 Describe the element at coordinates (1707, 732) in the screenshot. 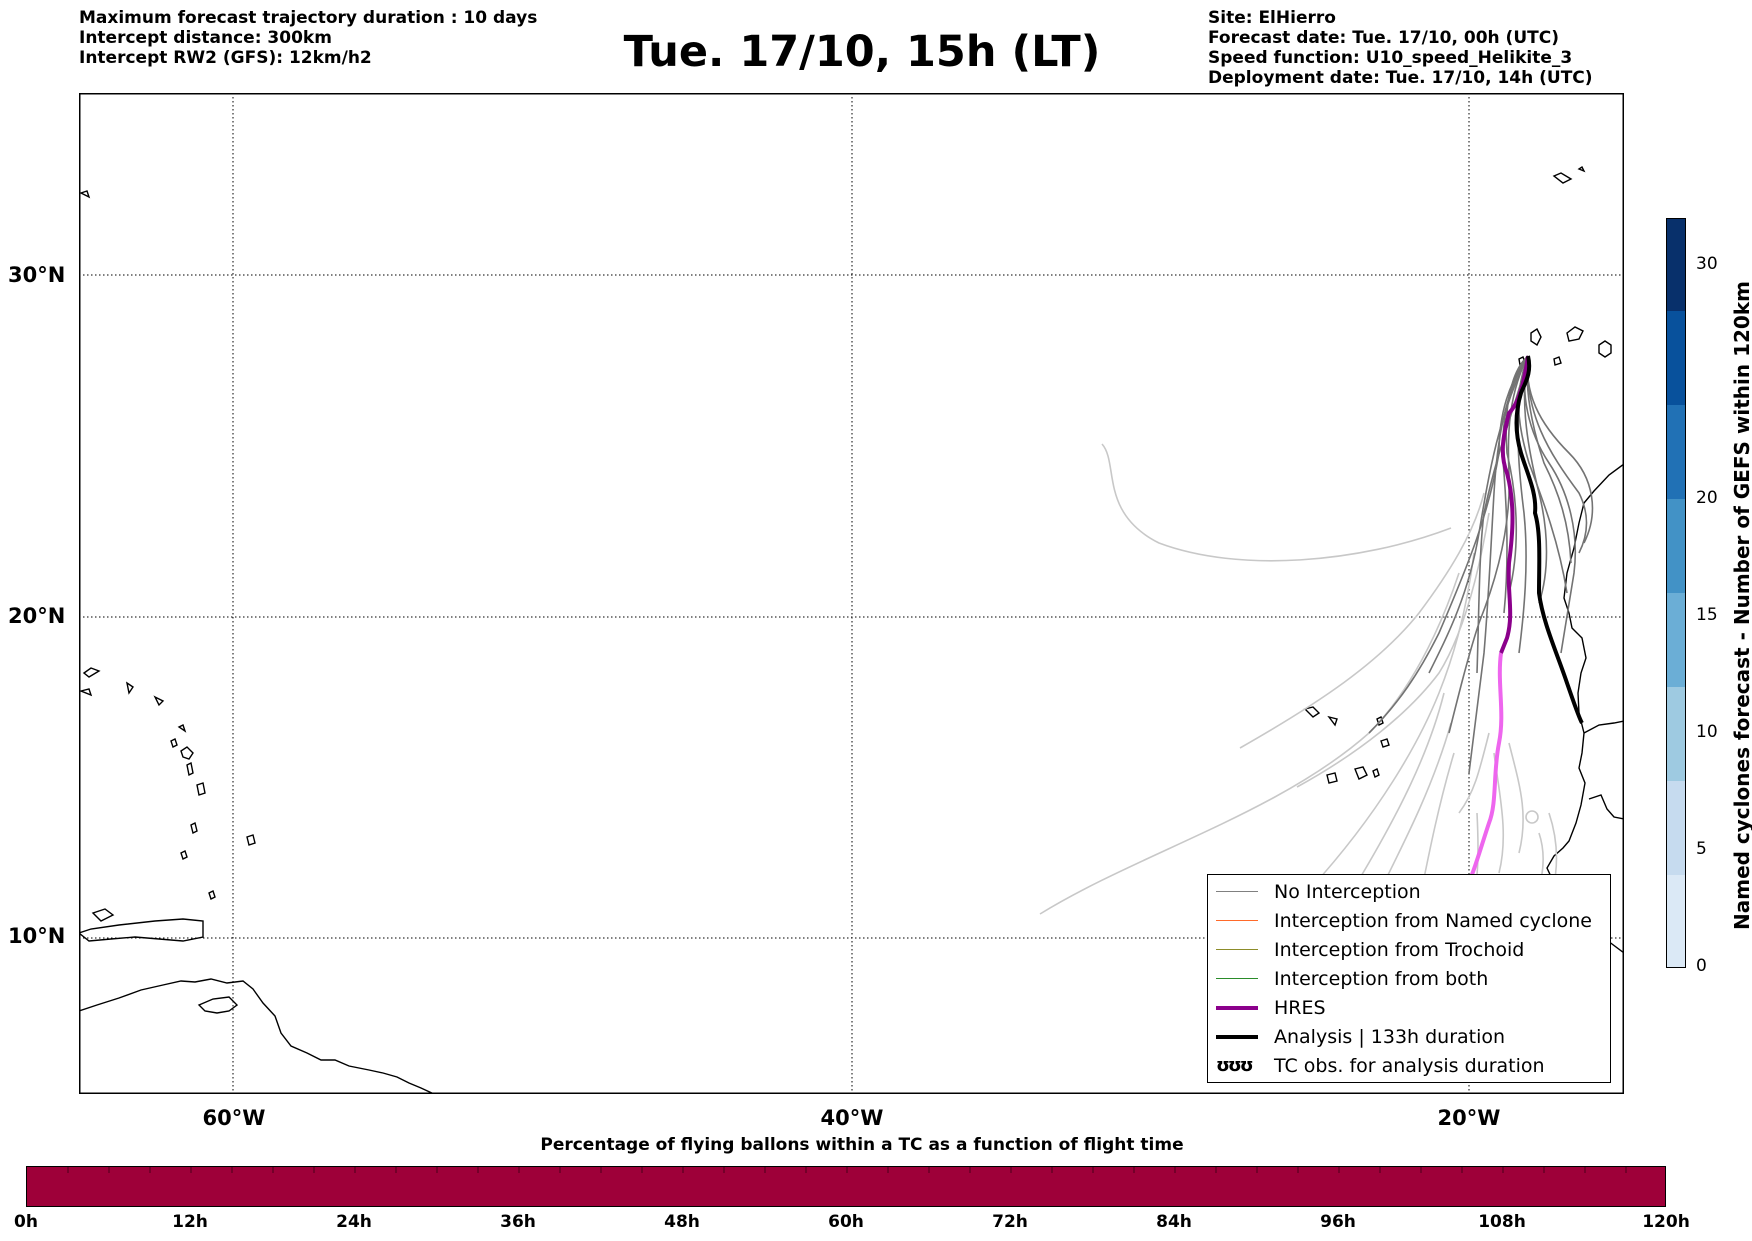

I see `colorbar-tick-10: 10` at that location.